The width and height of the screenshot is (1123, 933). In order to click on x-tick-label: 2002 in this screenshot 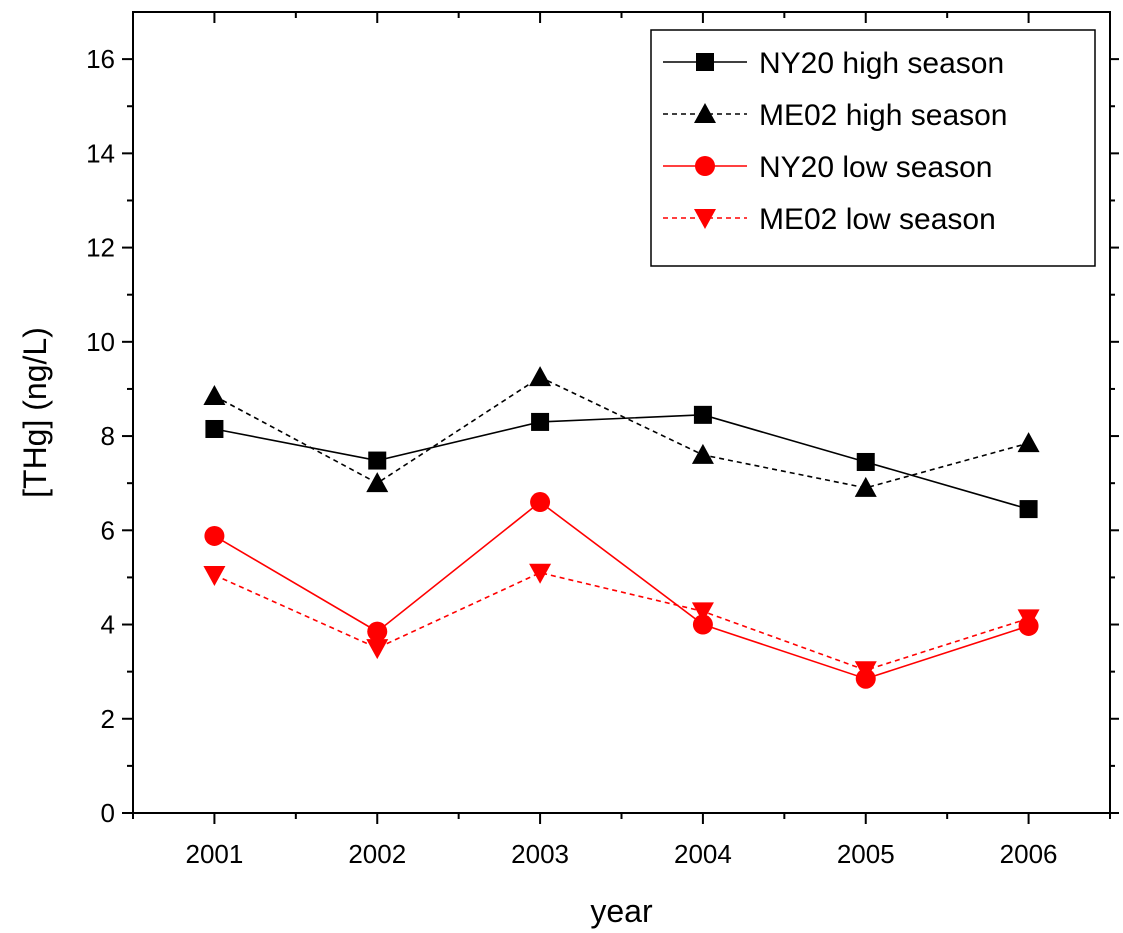, I will do `click(377, 854)`.